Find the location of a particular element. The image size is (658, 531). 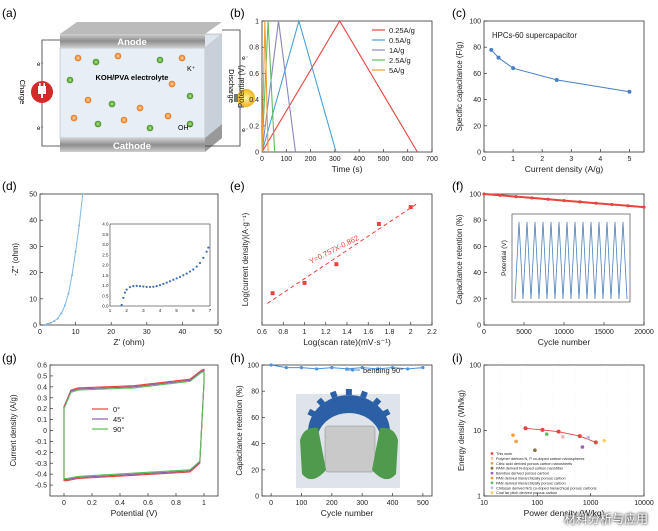

legend-entry: Bamboo derived porous carbon is located at coordinates (522, 474).